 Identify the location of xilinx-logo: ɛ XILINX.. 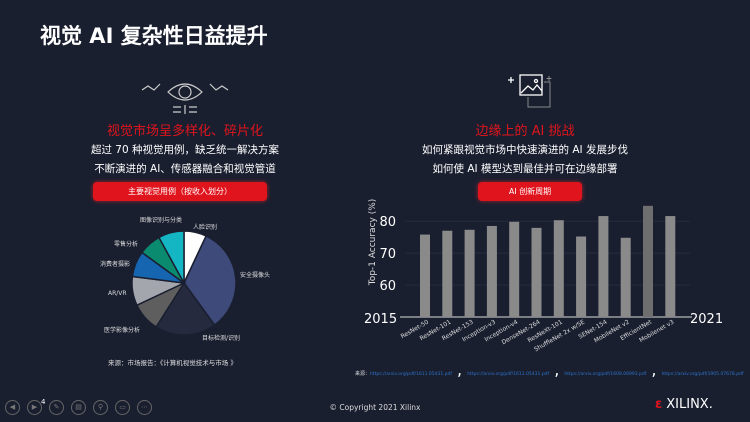
(684, 404).